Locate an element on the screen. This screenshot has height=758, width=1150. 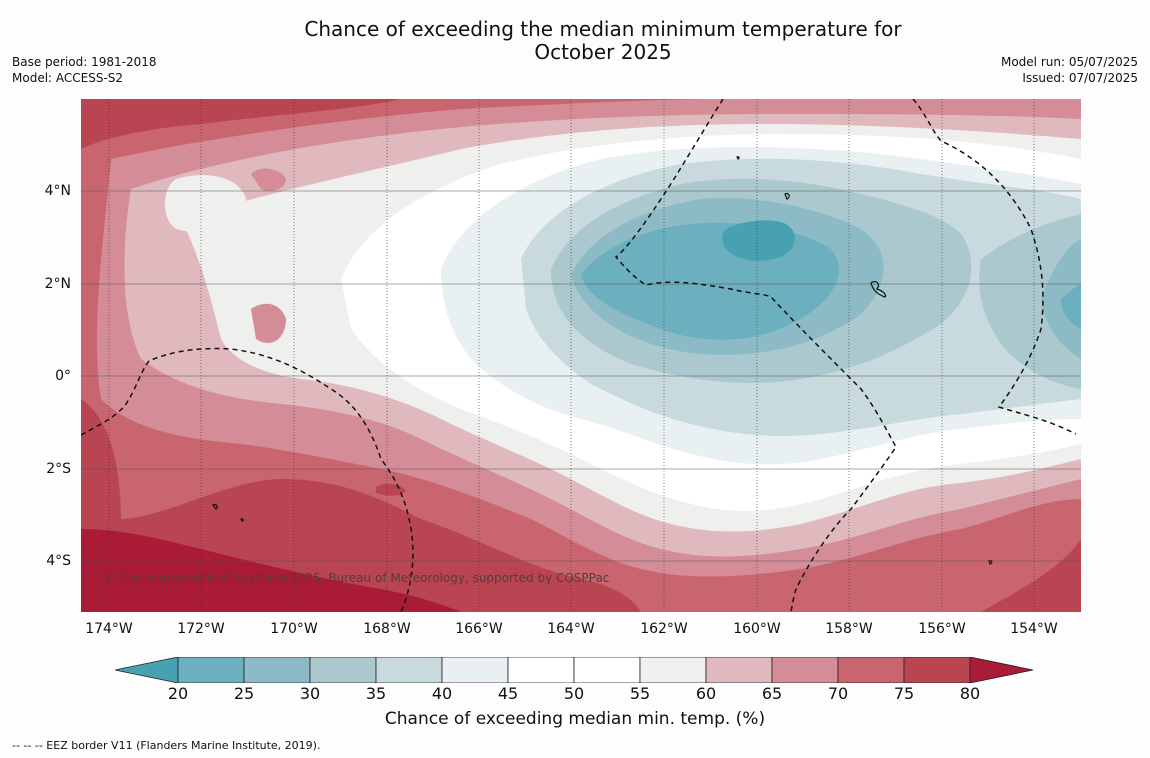
colorbar is located at coordinates (575, 671).